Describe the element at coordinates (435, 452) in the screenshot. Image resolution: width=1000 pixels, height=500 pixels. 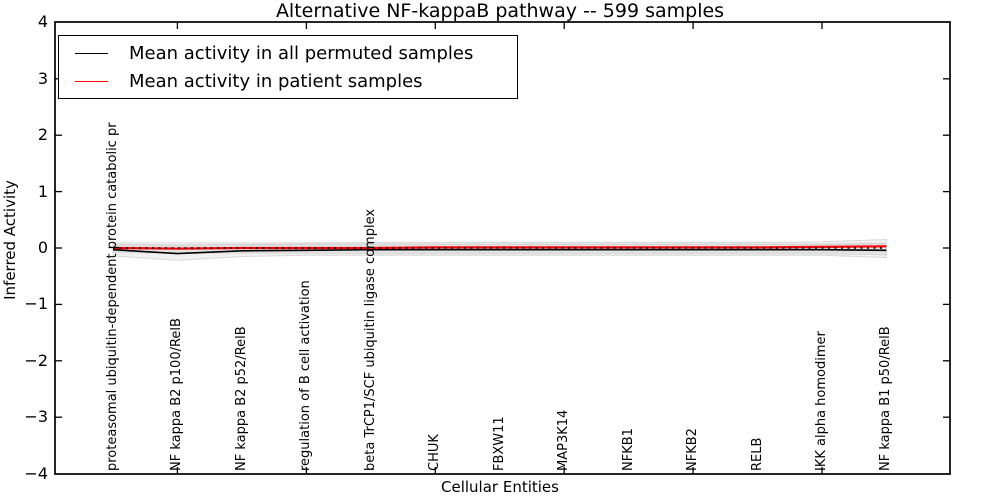
I see `x-category-label: CHUK` at that location.